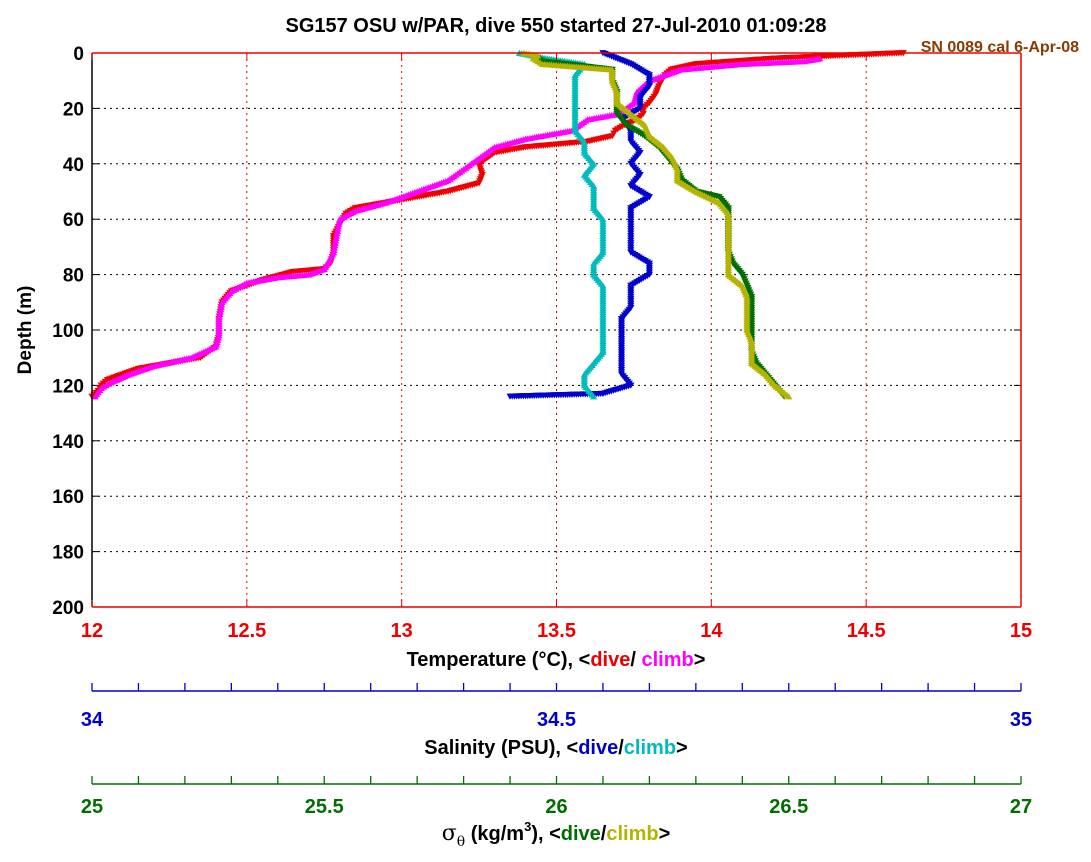  What do you see at coordinates (1021, 720) in the screenshot?
I see `salinity-tick-label: 35` at bounding box center [1021, 720].